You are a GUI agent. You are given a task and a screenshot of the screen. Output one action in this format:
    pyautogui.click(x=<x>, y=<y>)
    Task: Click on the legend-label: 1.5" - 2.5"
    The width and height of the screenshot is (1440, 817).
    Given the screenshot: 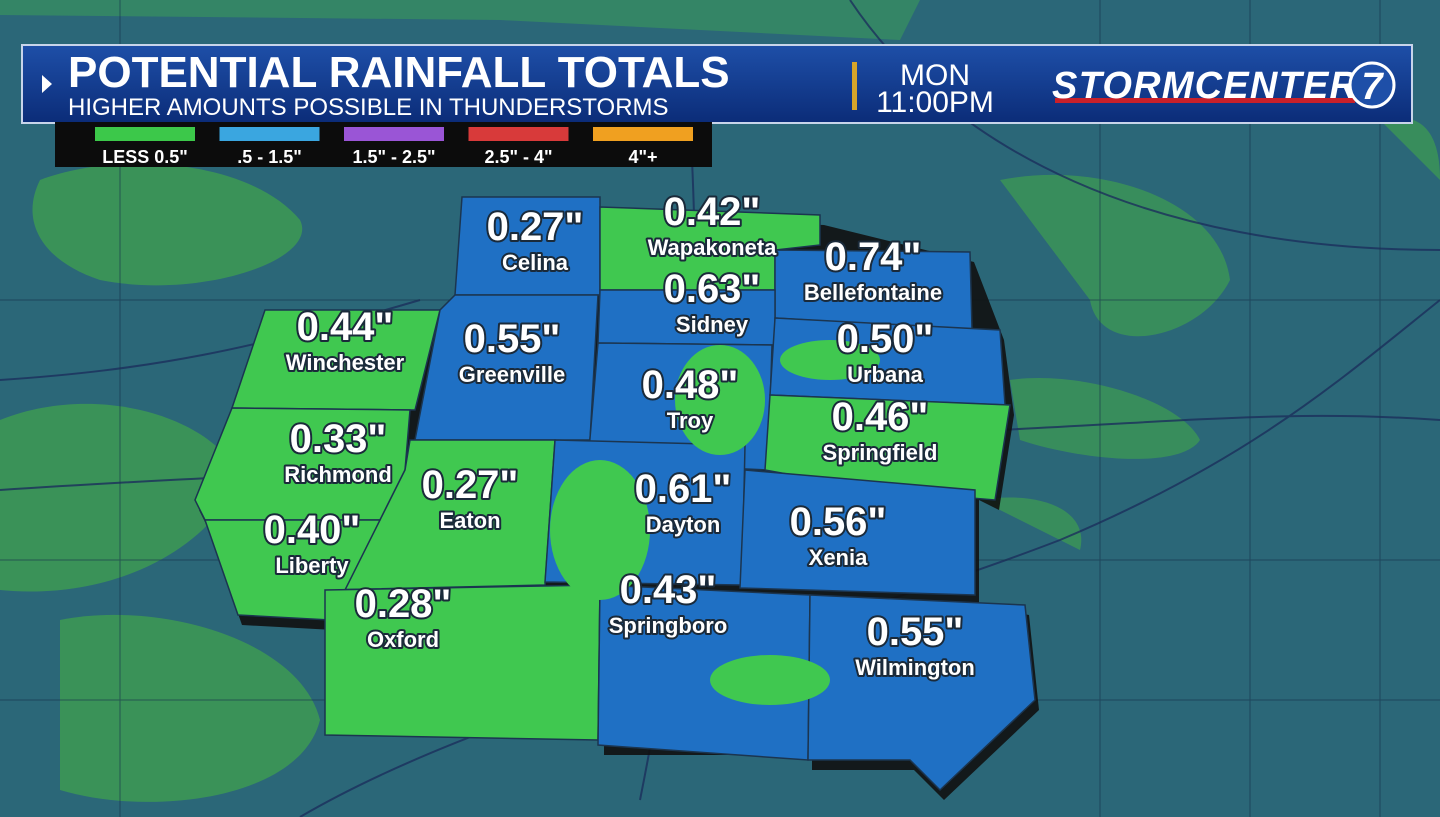 What is the action you would take?
    pyautogui.click(x=393, y=157)
    